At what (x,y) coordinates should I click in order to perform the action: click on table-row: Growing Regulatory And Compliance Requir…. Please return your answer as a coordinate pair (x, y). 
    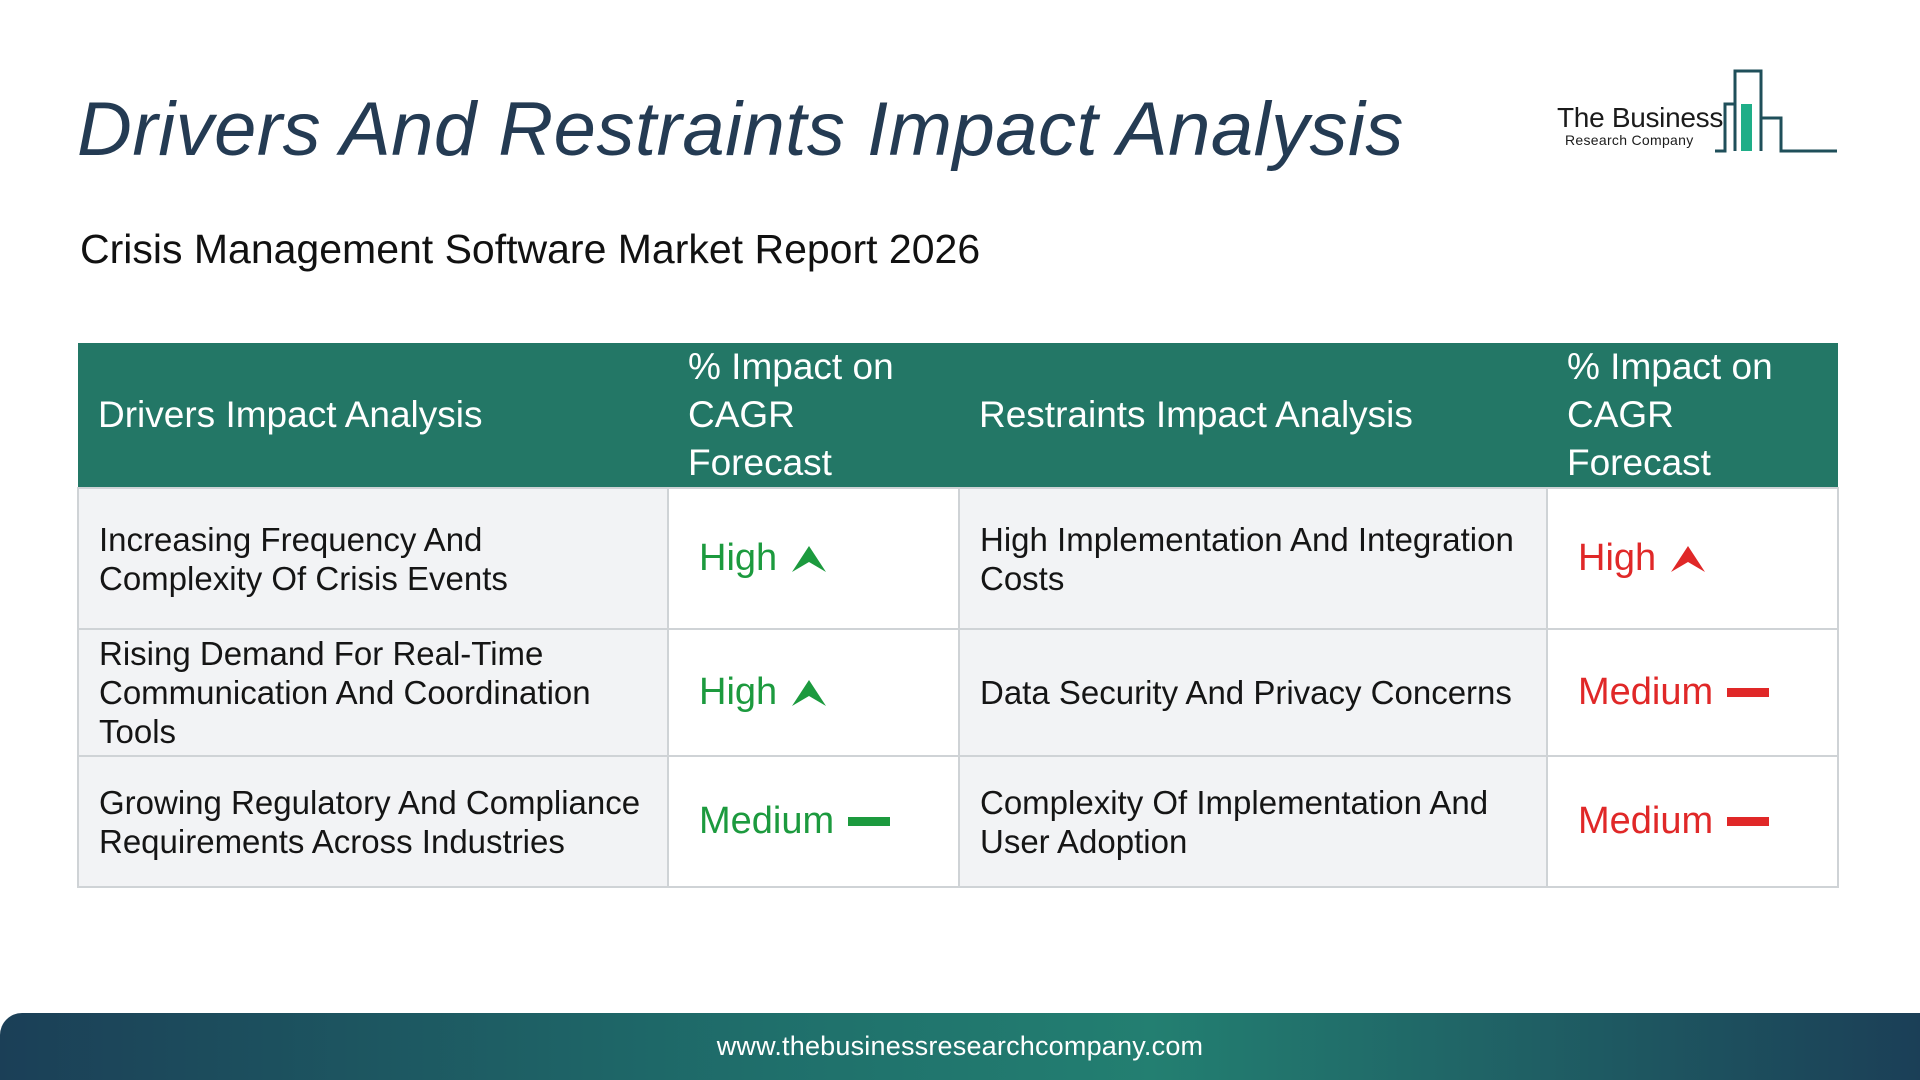
    Looking at the image, I should click on (958, 821).